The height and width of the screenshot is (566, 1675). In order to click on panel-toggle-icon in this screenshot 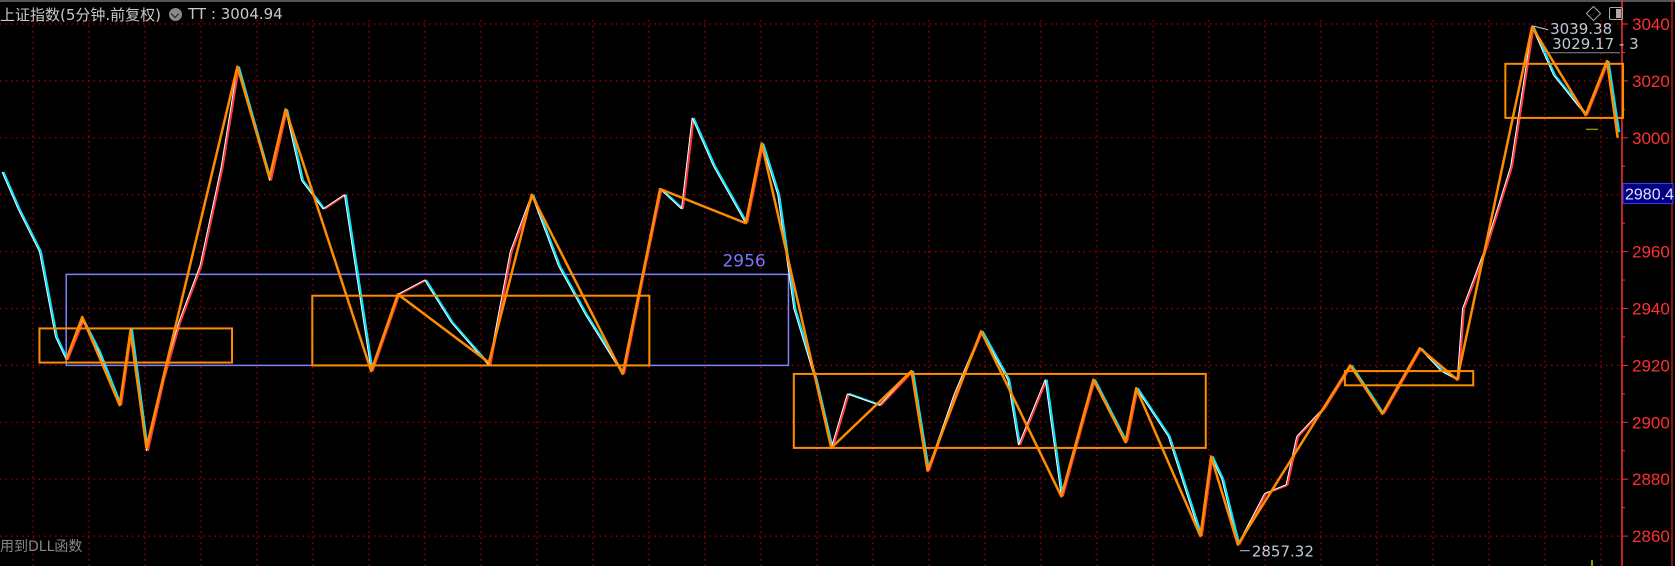, I will do `click(1616, 13)`.